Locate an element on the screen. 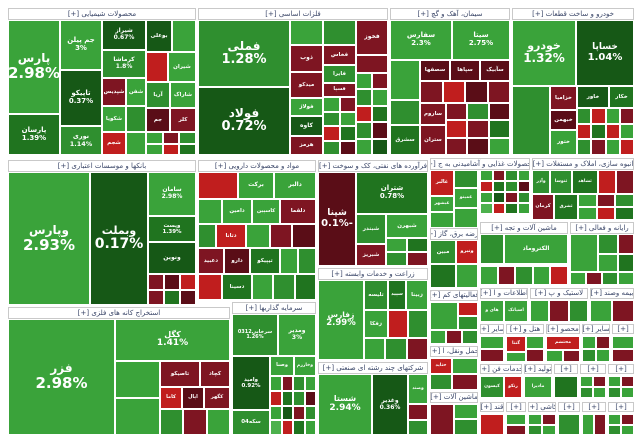 The image size is (640, 443). ticker-cell: دالبر is located at coordinates (295, 185).